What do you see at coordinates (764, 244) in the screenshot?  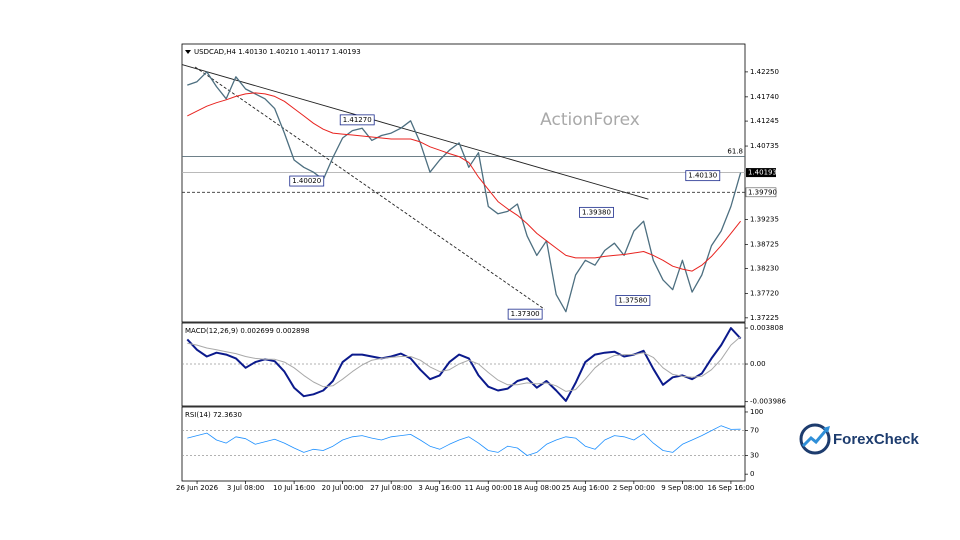 I see `y-tick-label: 1.38725` at bounding box center [764, 244].